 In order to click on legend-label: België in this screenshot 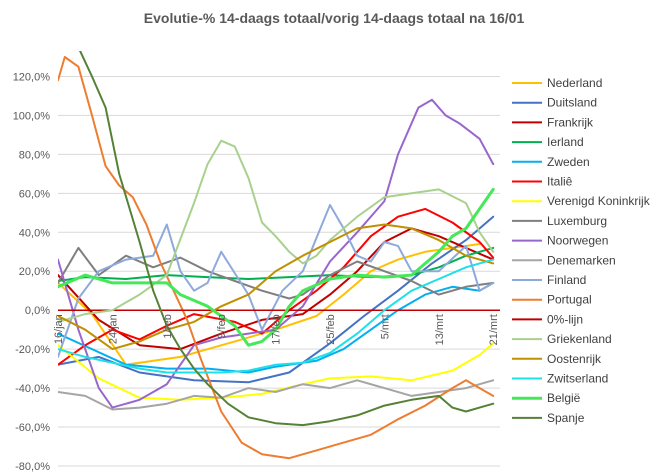, I will do `click(564, 398)`.